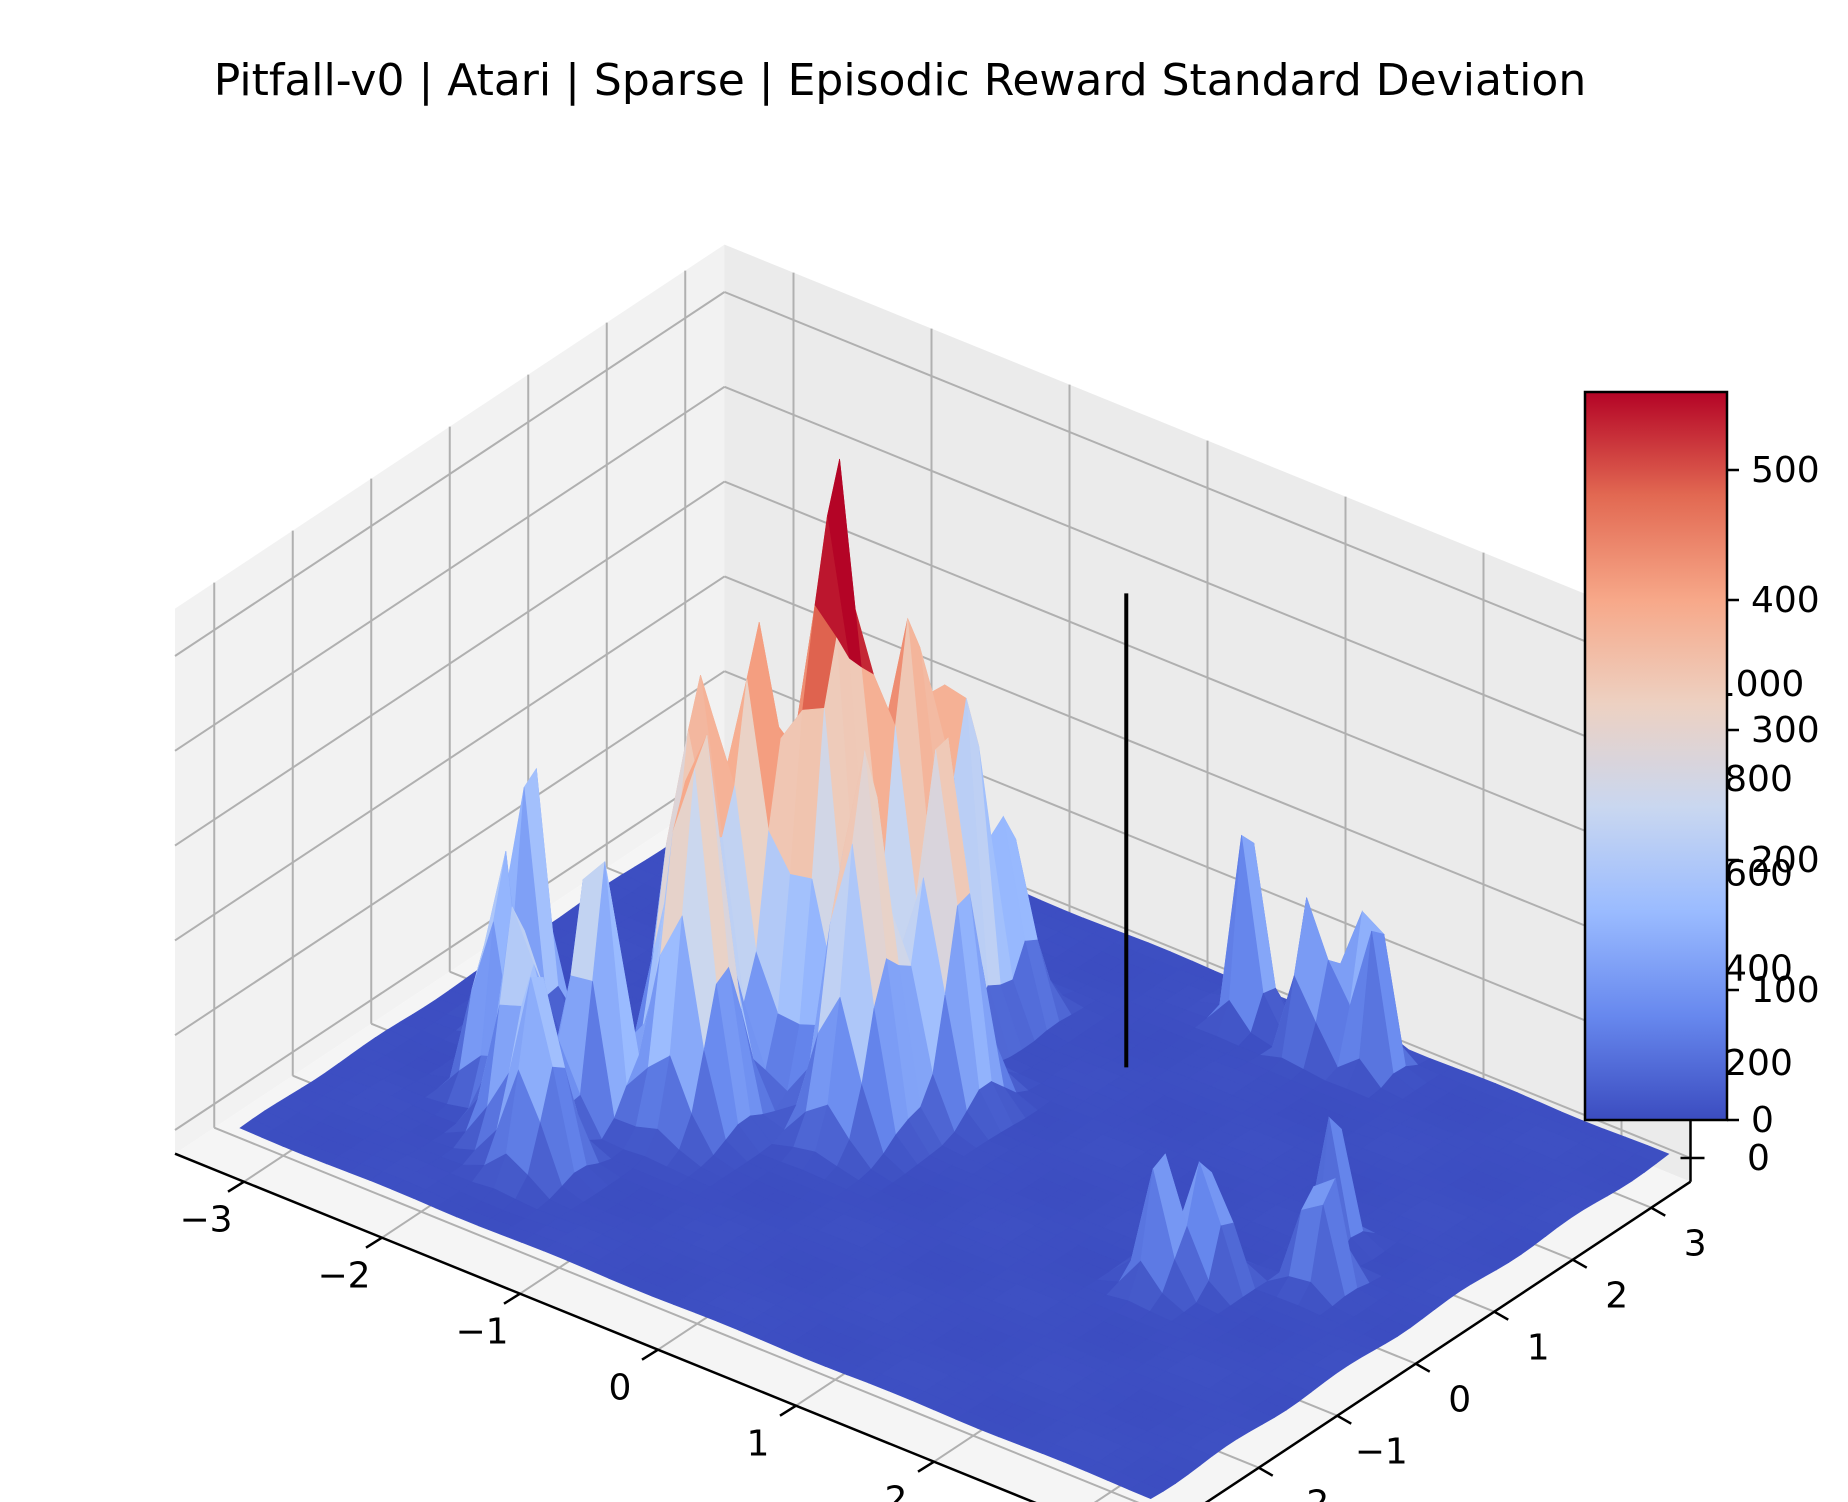 The image size is (1848, 1502). Describe the element at coordinates (1616, 1296) in the screenshot. I see `y-tick-label: 2` at that location.